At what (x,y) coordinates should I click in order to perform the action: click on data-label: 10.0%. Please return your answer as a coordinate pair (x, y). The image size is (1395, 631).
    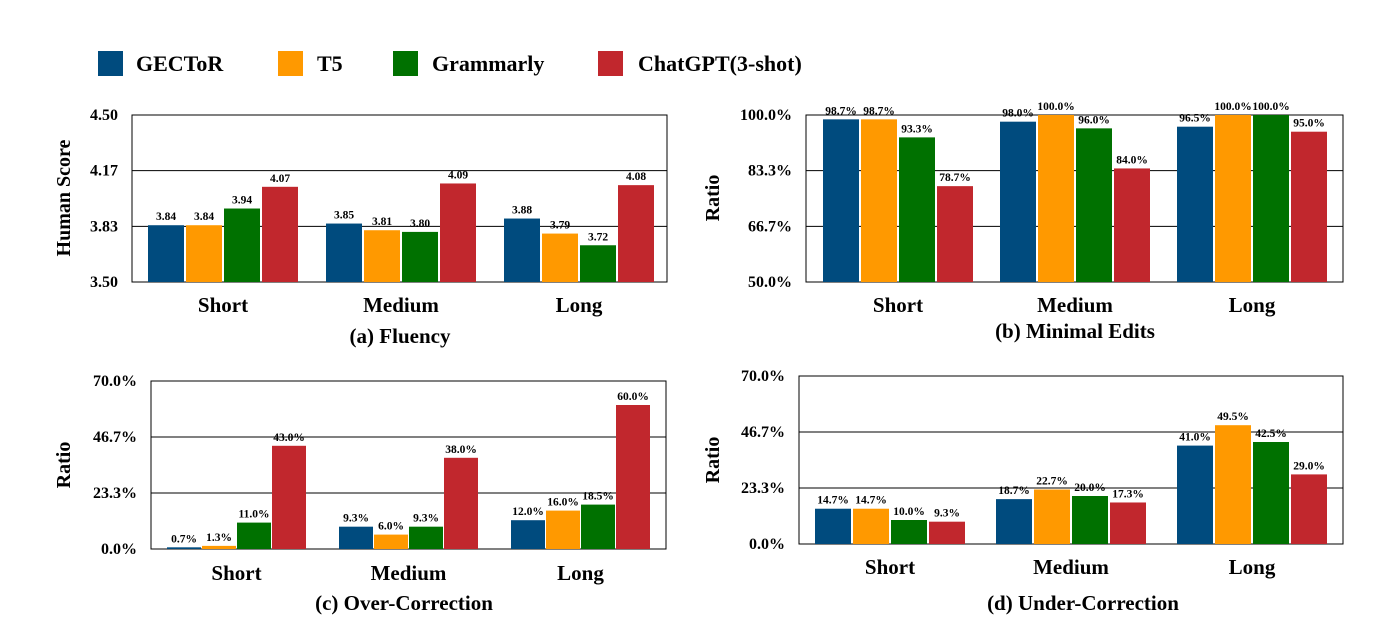
    Looking at the image, I should click on (909, 512).